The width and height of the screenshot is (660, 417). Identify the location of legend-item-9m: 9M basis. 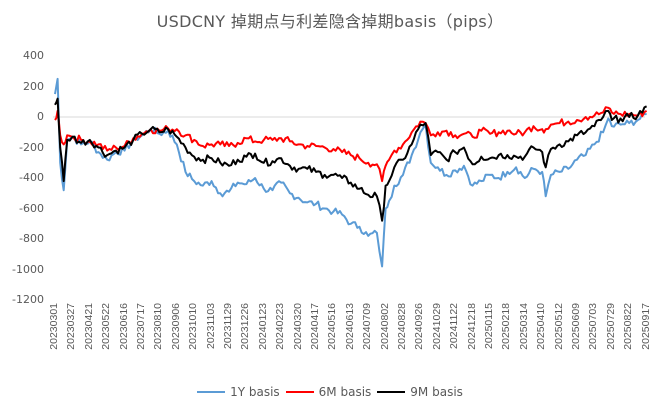
(420, 392).